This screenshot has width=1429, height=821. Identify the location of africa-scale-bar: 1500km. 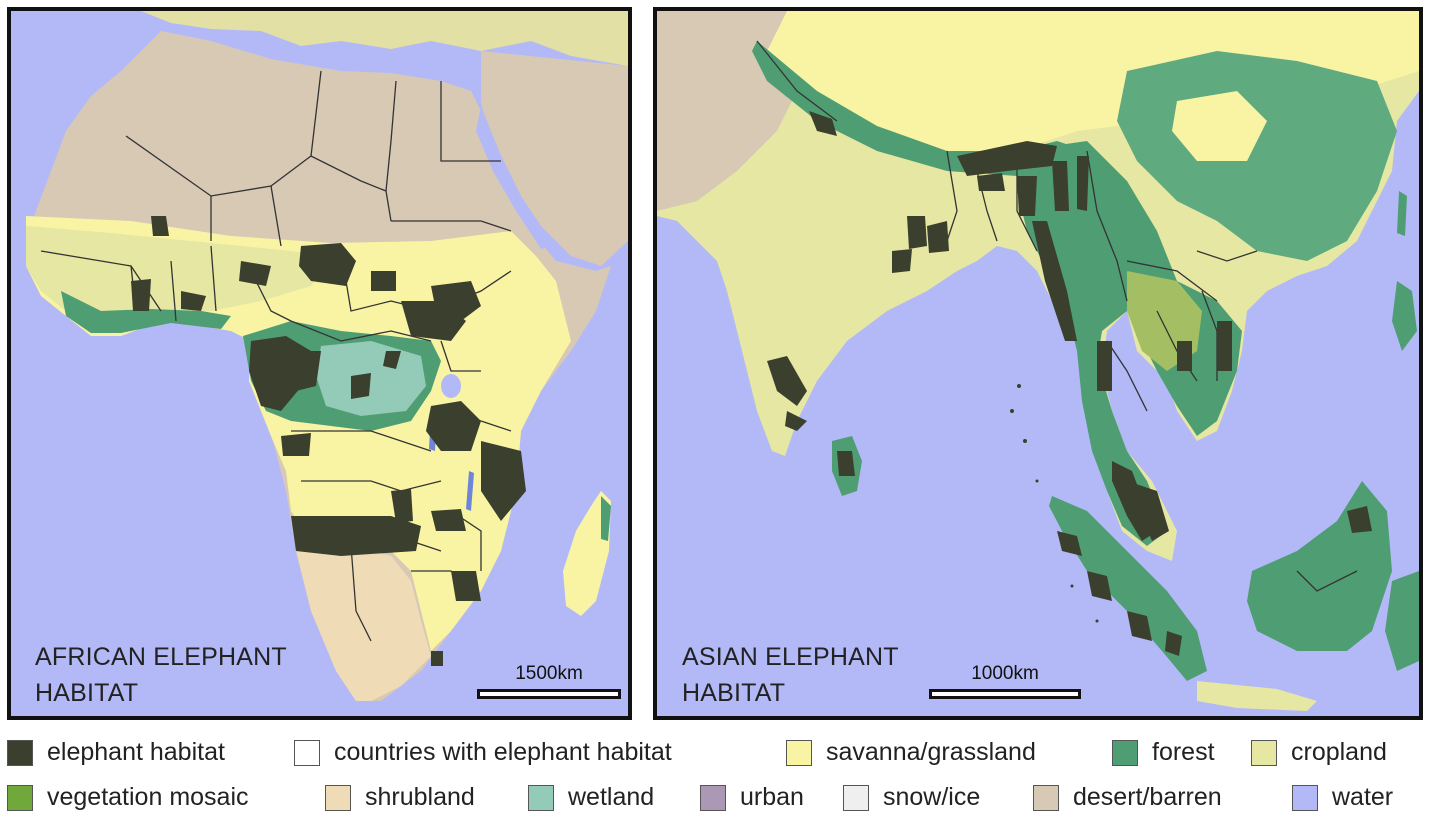
(549, 681).